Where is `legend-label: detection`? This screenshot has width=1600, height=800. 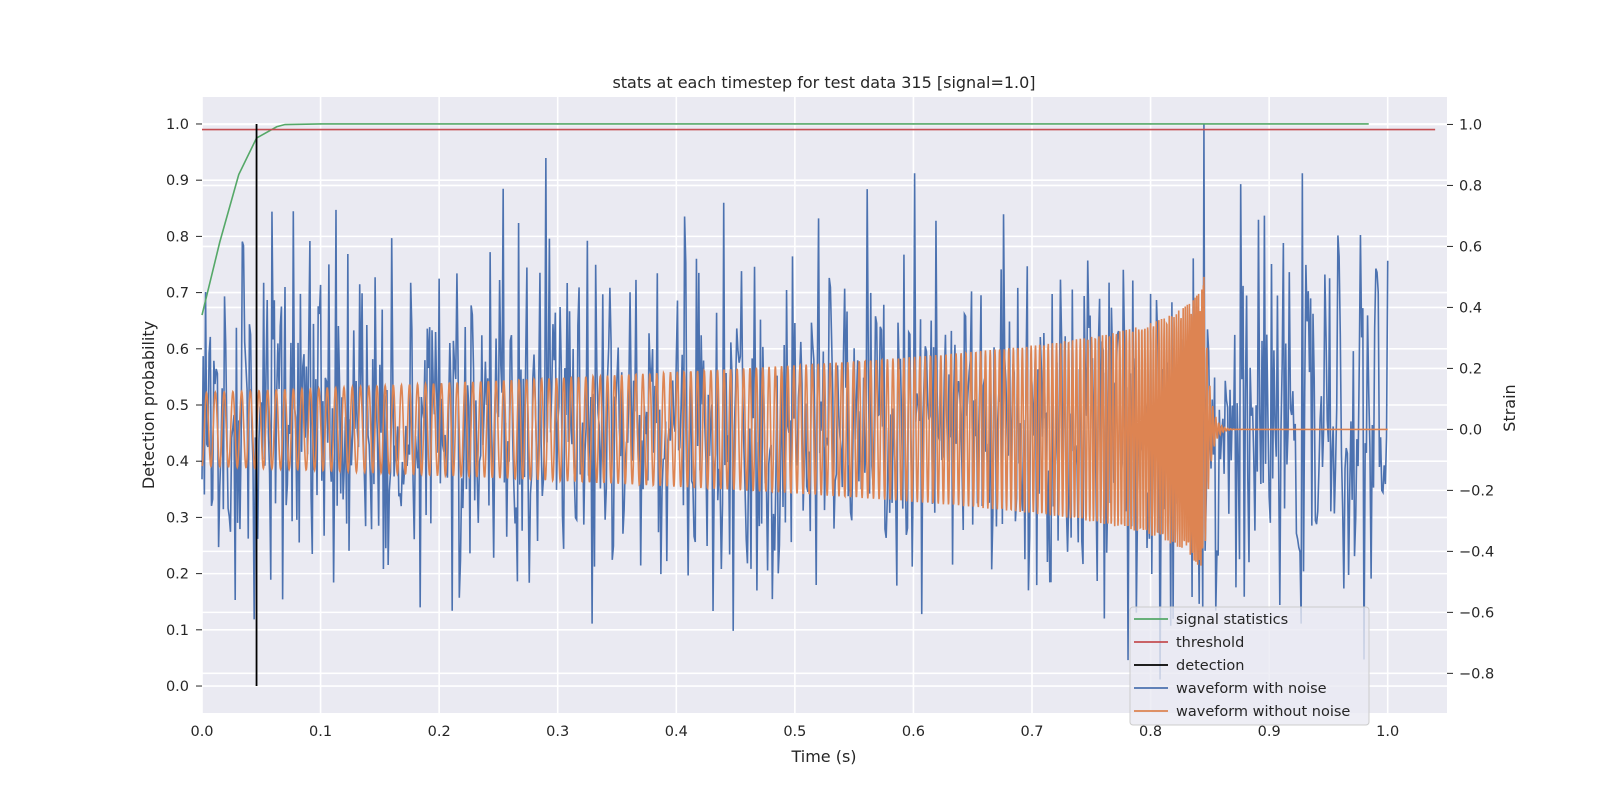
legend-label: detection is located at coordinates (1210, 666).